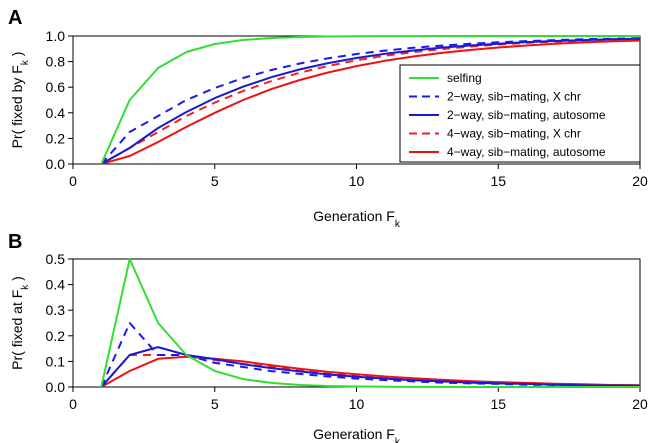 The width and height of the screenshot is (651, 443). Describe the element at coordinates (514, 134) in the screenshot. I see `legend-label: 4−way, sib−mating, X chr` at that location.